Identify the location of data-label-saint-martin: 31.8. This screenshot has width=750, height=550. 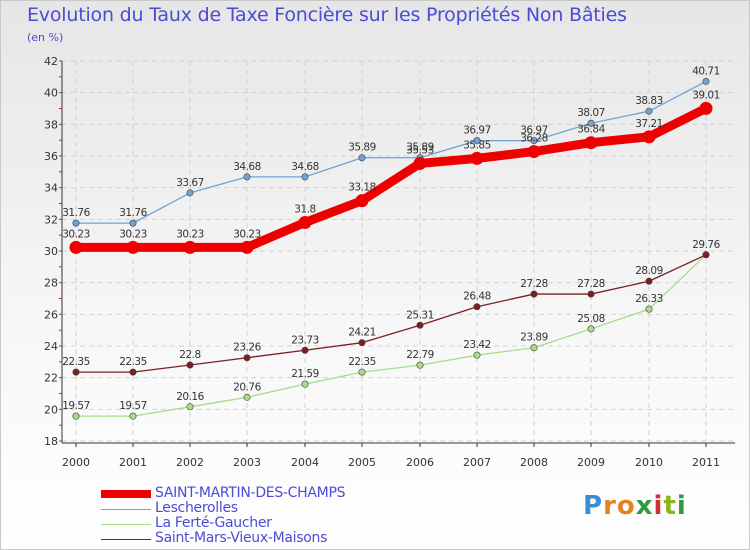
(304, 210).